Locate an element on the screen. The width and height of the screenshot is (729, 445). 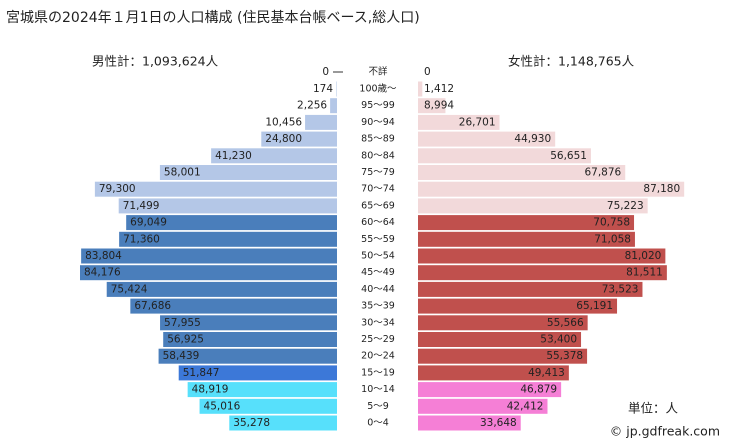
value-label: 24,800 is located at coordinates (283, 139).